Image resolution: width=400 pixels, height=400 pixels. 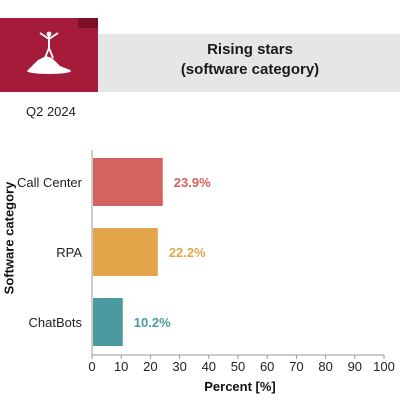 What do you see at coordinates (152, 322) in the screenshot?
I see `data-label: 10.2%` at bounding box center [152, 322].